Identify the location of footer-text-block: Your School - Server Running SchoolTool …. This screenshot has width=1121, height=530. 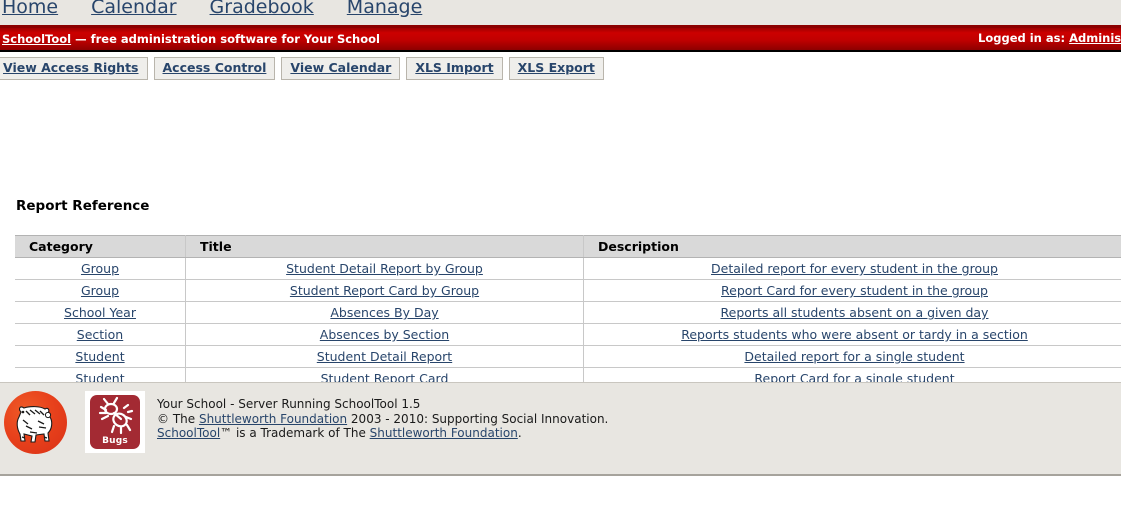
(382, 419).